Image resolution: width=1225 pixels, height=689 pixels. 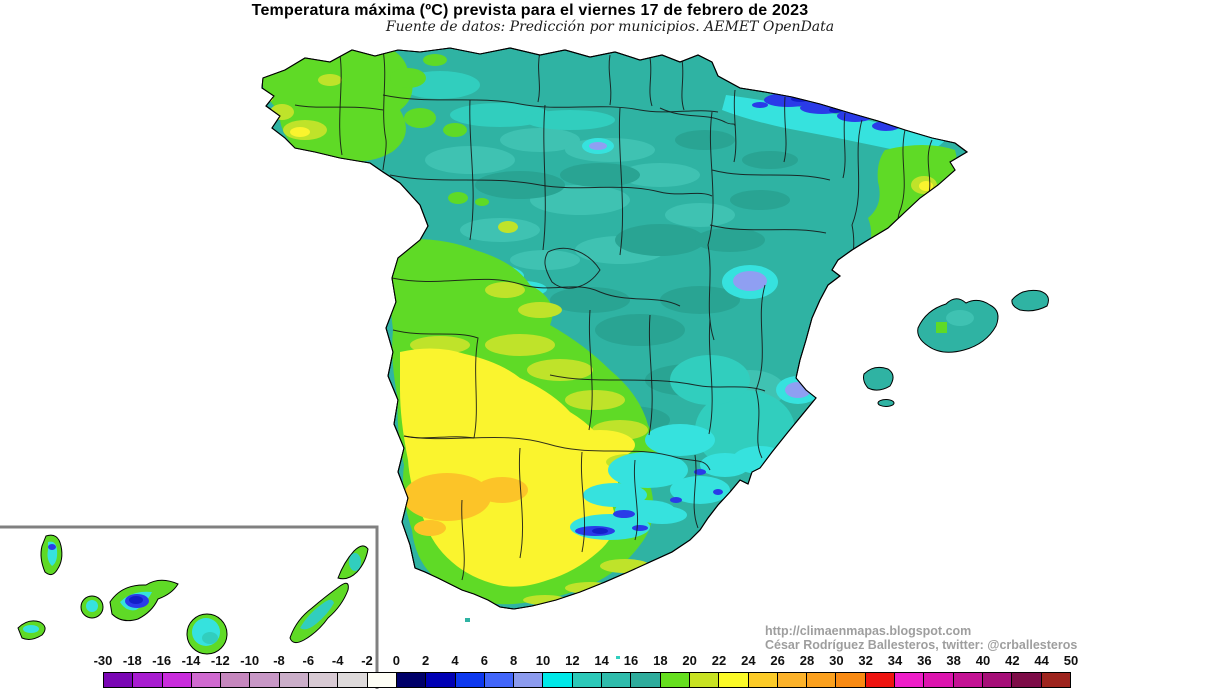 I want to click on legend-tick-label: 36, so click(x=924, y=660).